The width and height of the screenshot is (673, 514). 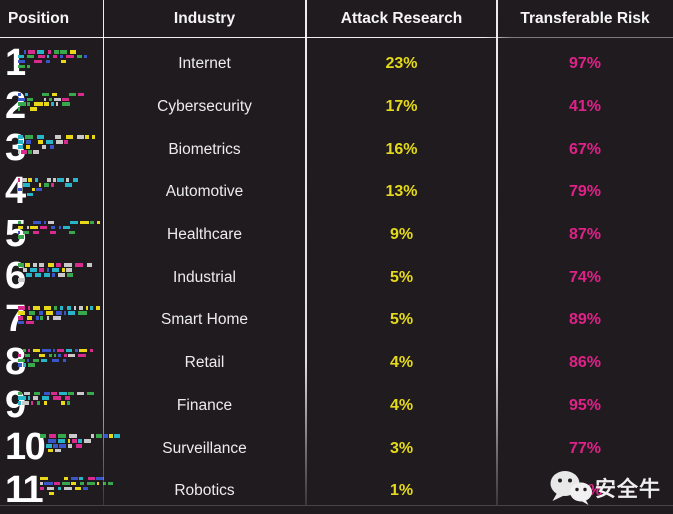 What do you see at coordinates (585, 18) in the screenshot?
I see `column-header-transferable-risk: Transferable Risk` at bounding box center [585, 18].